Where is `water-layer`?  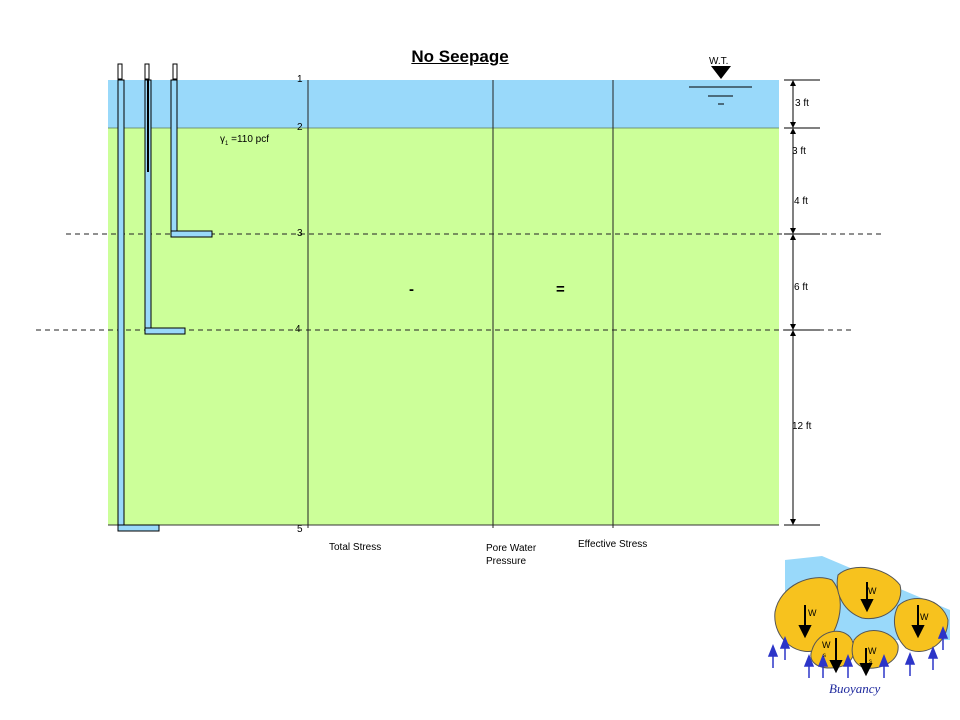 water-layer is located at coordinates (443, 104).